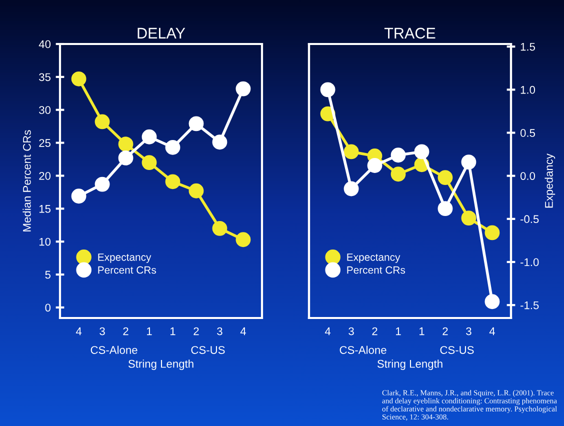 The width and height of the screenshot is (564, 426). What do you see at coordinates (48, 274) in the screenshot?
I see `y-tick-label: 5` at bounding box center [48, 274].